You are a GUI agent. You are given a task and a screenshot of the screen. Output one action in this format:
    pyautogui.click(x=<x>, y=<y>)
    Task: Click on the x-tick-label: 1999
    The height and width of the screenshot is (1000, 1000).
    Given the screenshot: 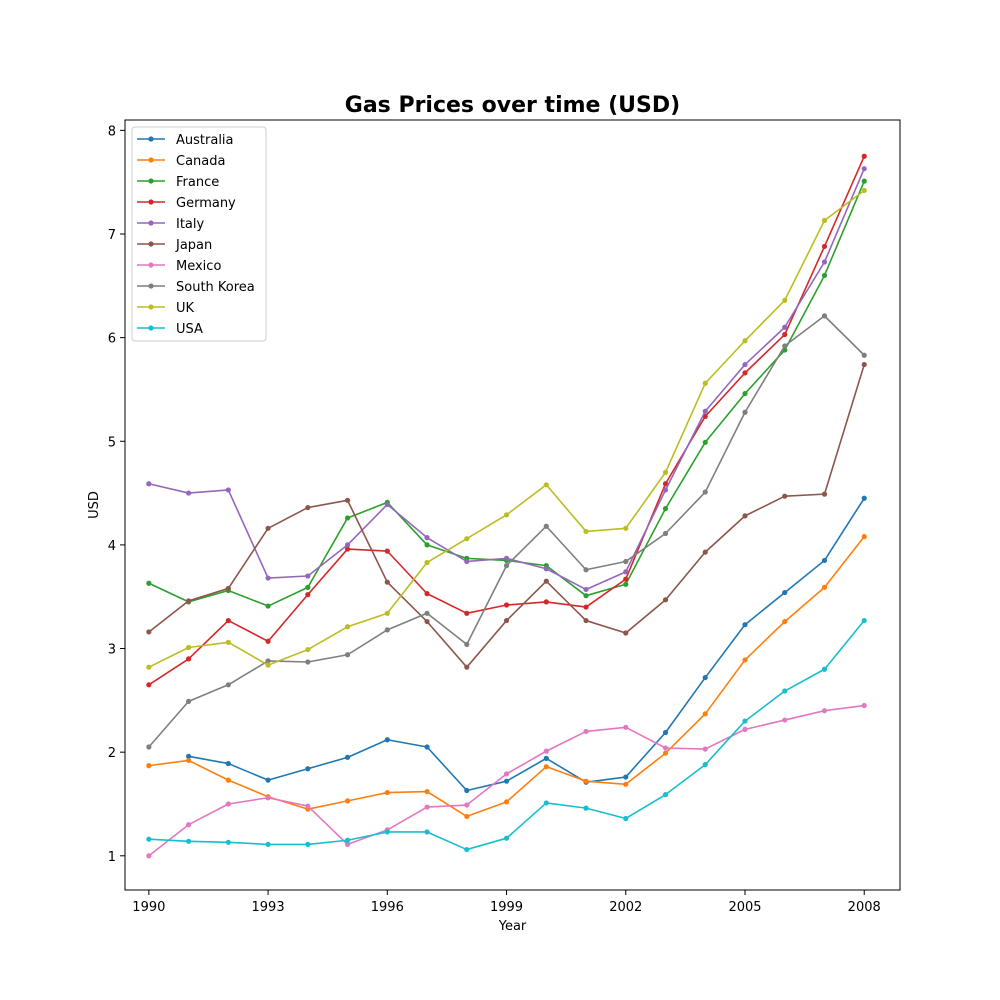 What is the action you would take?
    pyautogui.click(x=506, y=907)
    